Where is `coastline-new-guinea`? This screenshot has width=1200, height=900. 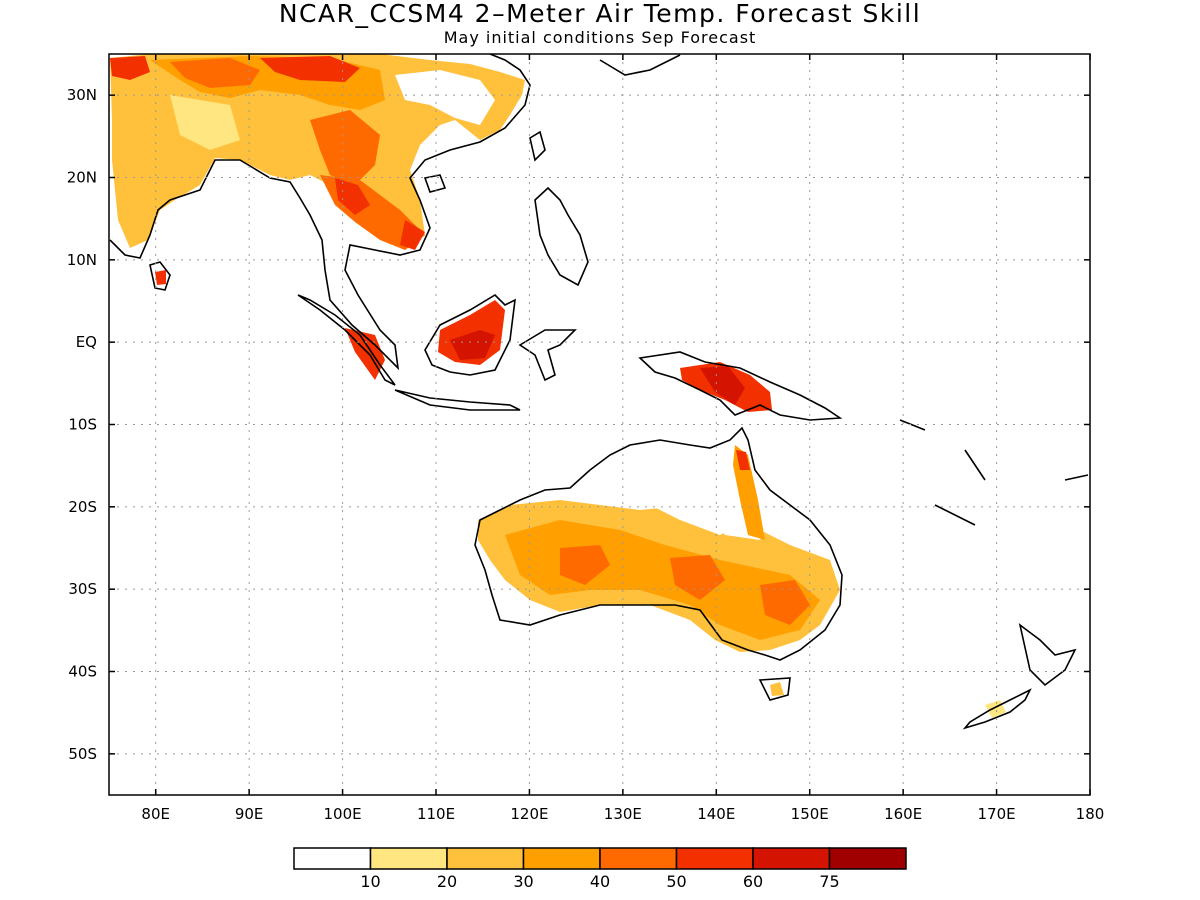
coastline-new-guinea is located at coordinates (740, 386).